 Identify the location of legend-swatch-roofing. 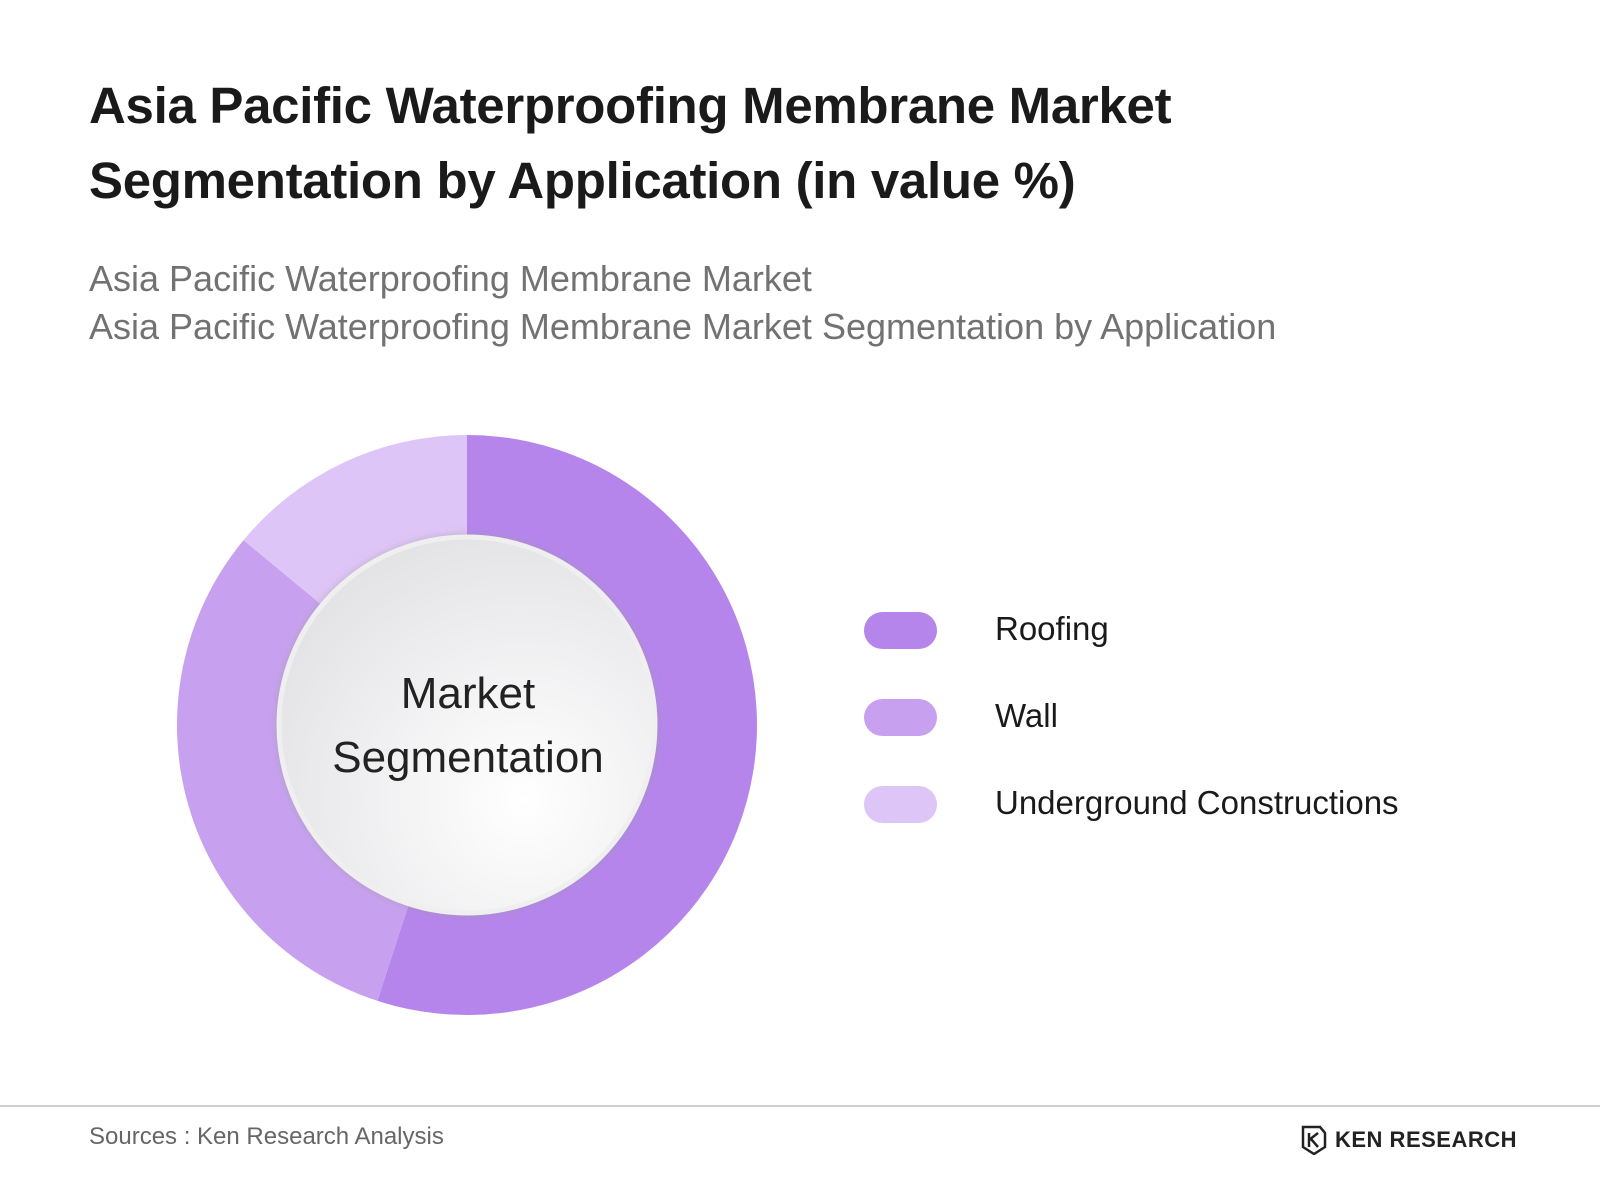
(900, 630).